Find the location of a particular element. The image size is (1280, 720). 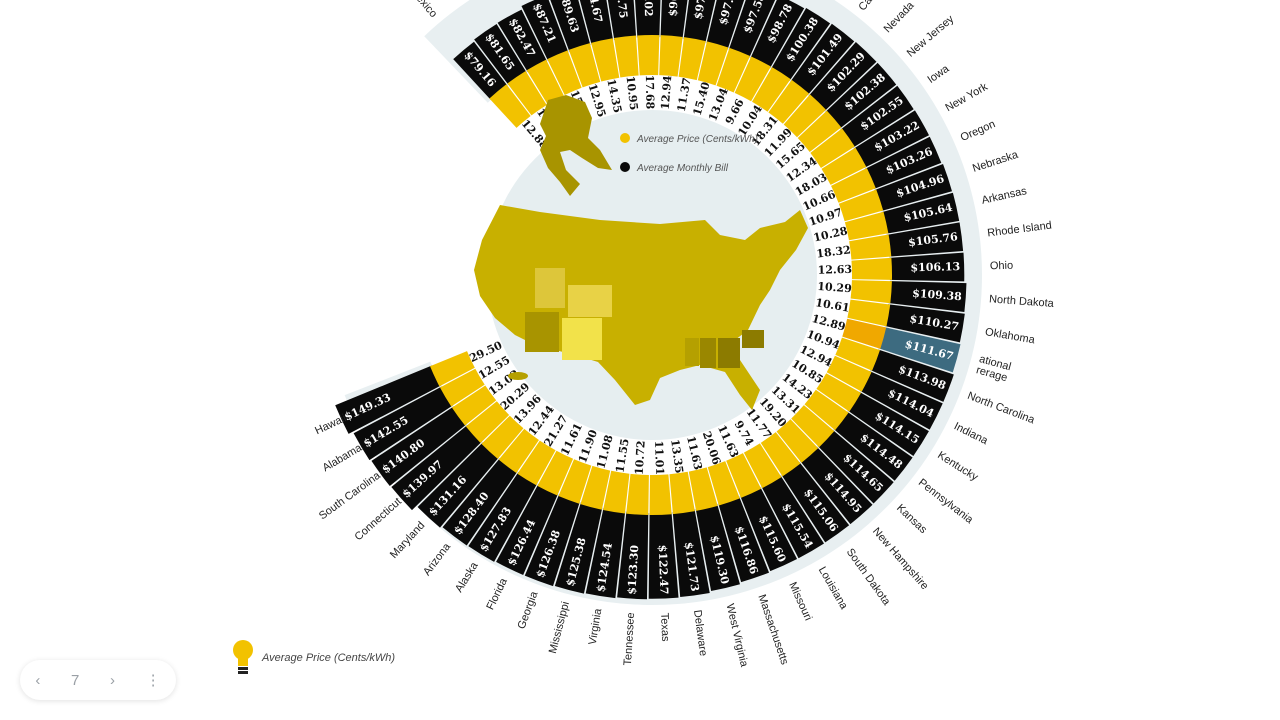

price-bar-montana is located at coordinates (626, 56).